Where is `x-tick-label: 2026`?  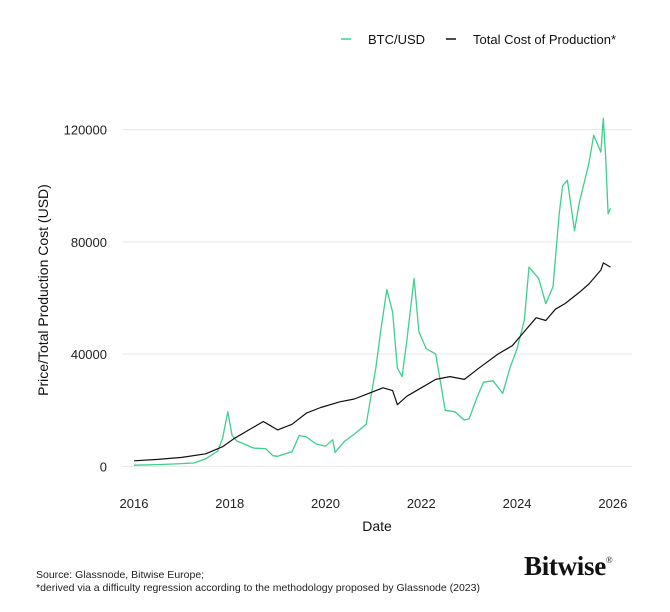 x-tick-label: 2026 is located at coordinates (612, 503).